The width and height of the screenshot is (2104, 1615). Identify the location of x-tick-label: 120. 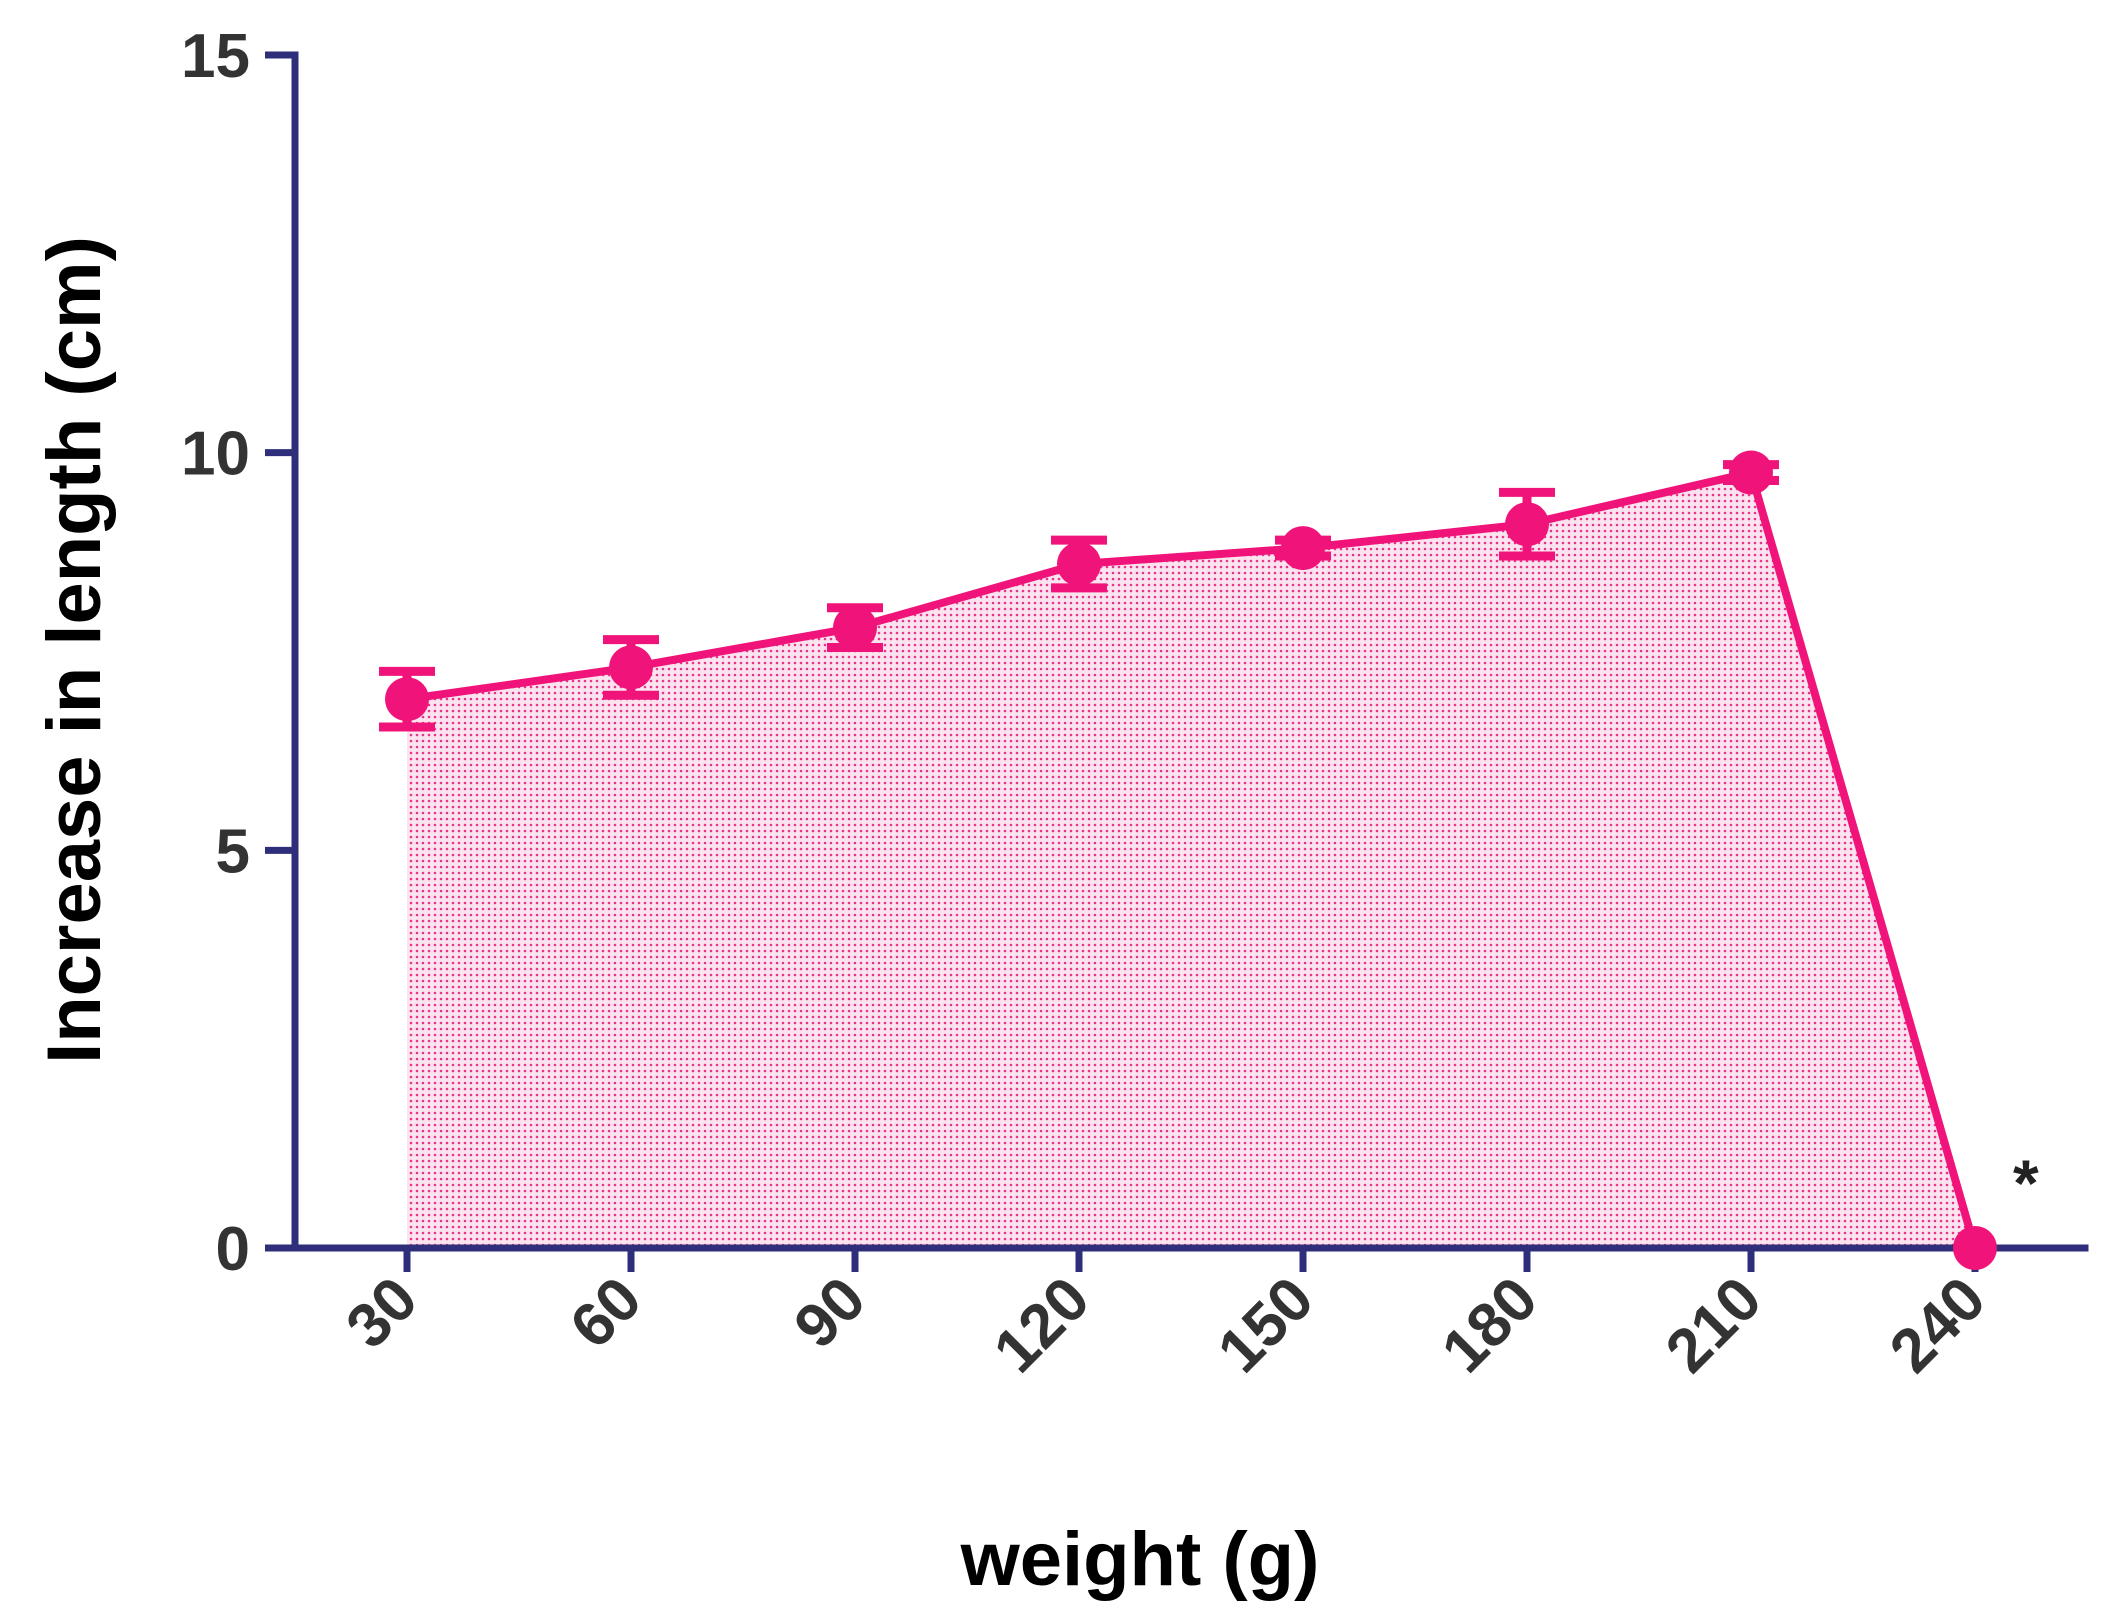
(1042, 1325).